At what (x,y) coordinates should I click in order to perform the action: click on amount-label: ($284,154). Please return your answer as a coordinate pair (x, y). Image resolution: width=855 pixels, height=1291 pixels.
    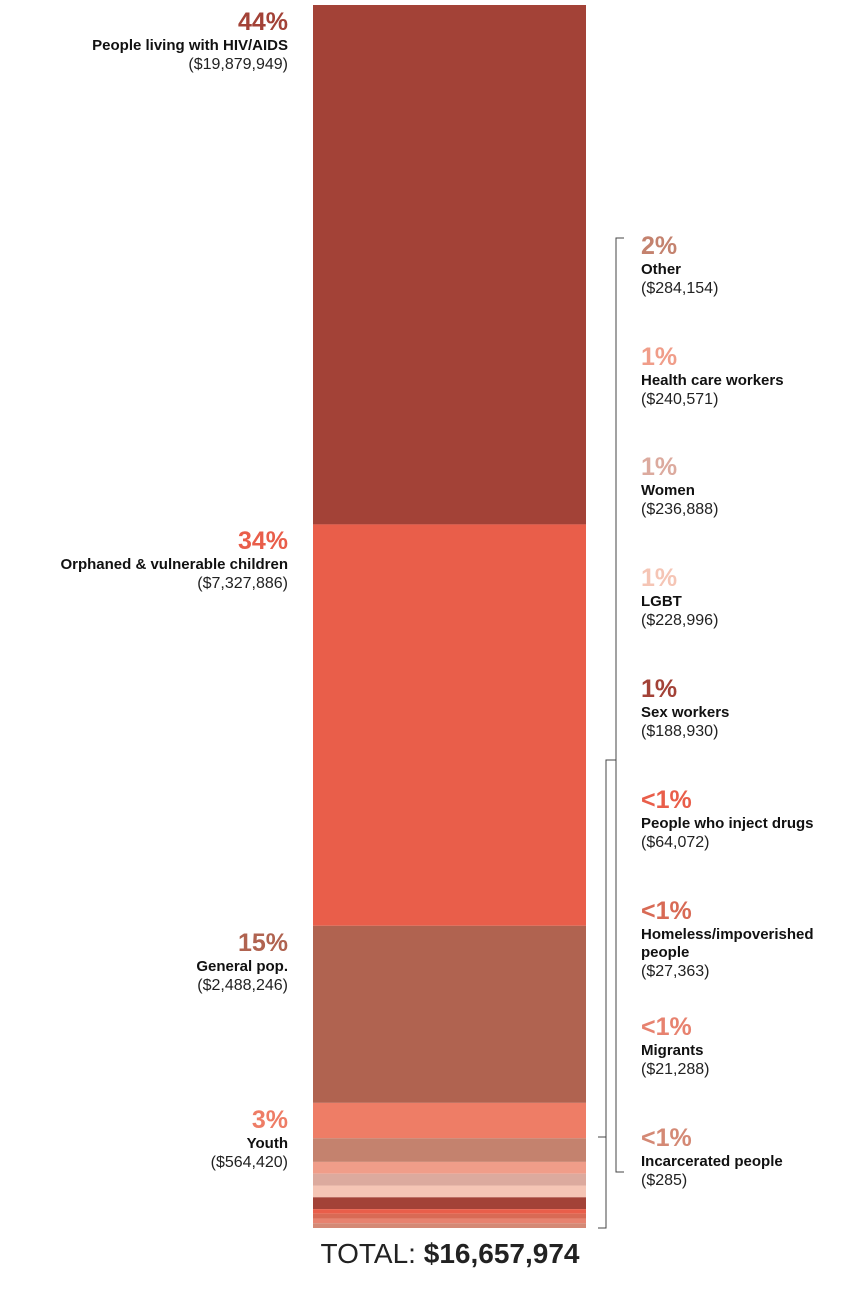
    Looking at the image, I should click on (680, 288).